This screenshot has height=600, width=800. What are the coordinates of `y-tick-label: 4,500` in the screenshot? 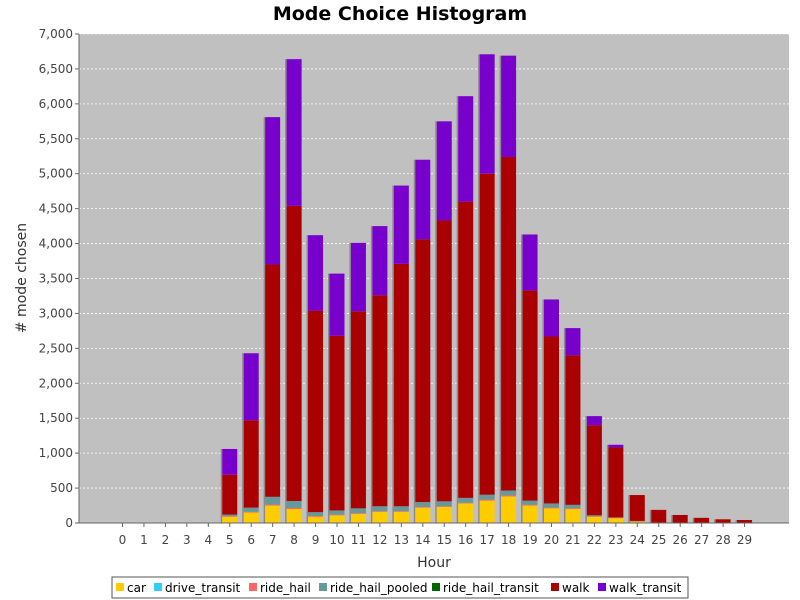 It's located at (56, 209).